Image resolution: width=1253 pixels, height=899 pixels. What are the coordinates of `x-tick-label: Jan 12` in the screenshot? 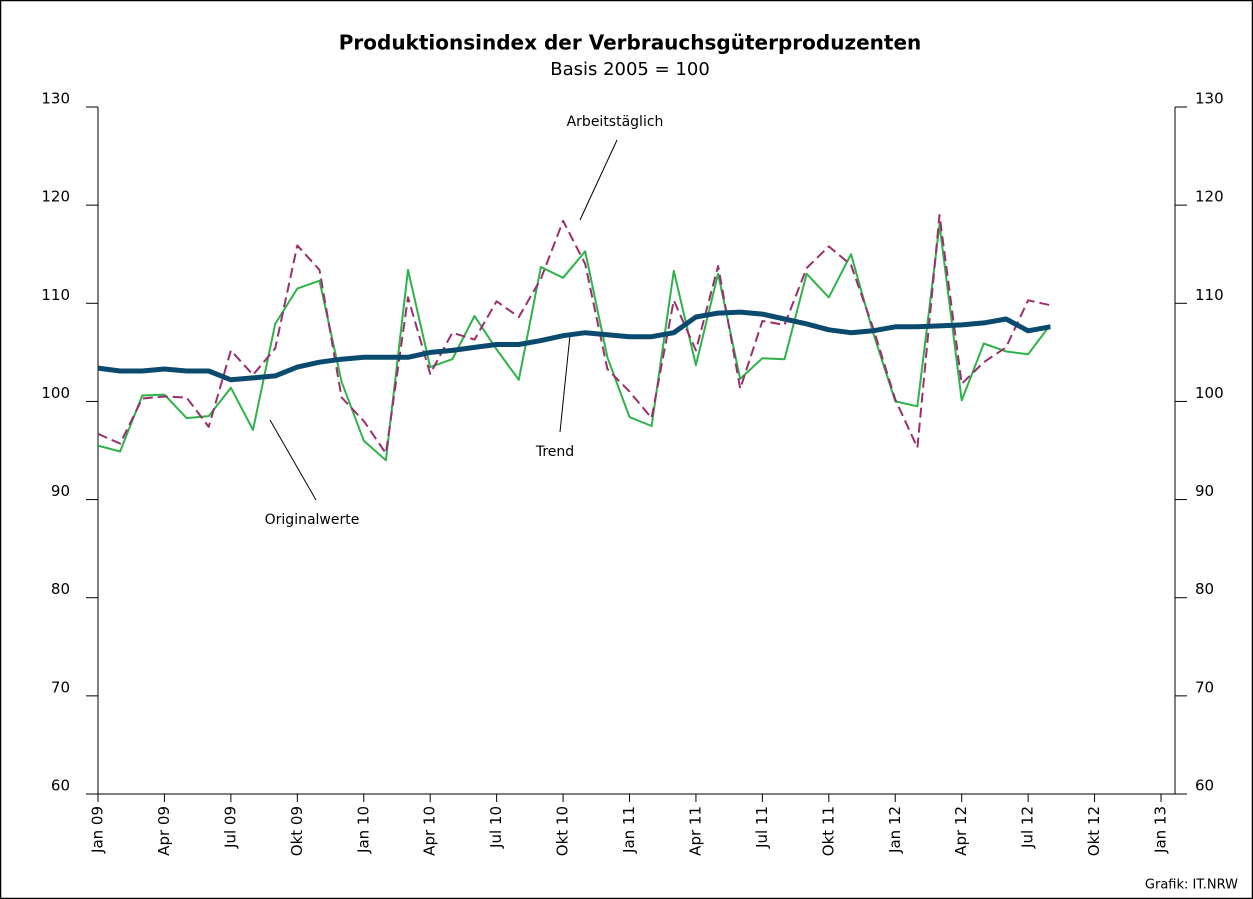 It's located at (895, 830).